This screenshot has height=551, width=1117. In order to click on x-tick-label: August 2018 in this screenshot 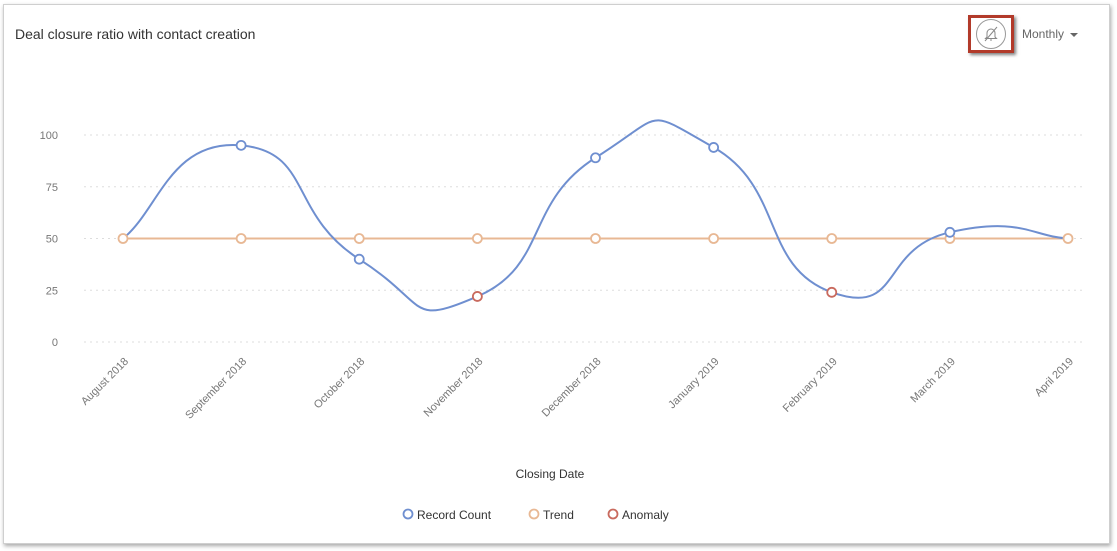, I will do `click(105, 382)`.